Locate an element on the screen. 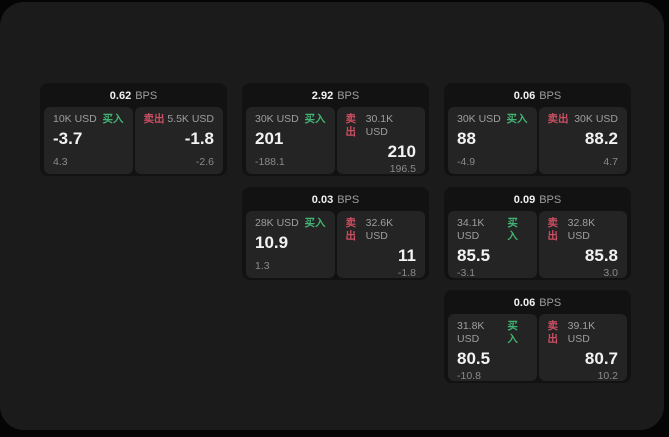 Image resolution: width=669 pixels, height=437 pixels. buy-size: 31.8K USD is located at coordinates (471, 332).